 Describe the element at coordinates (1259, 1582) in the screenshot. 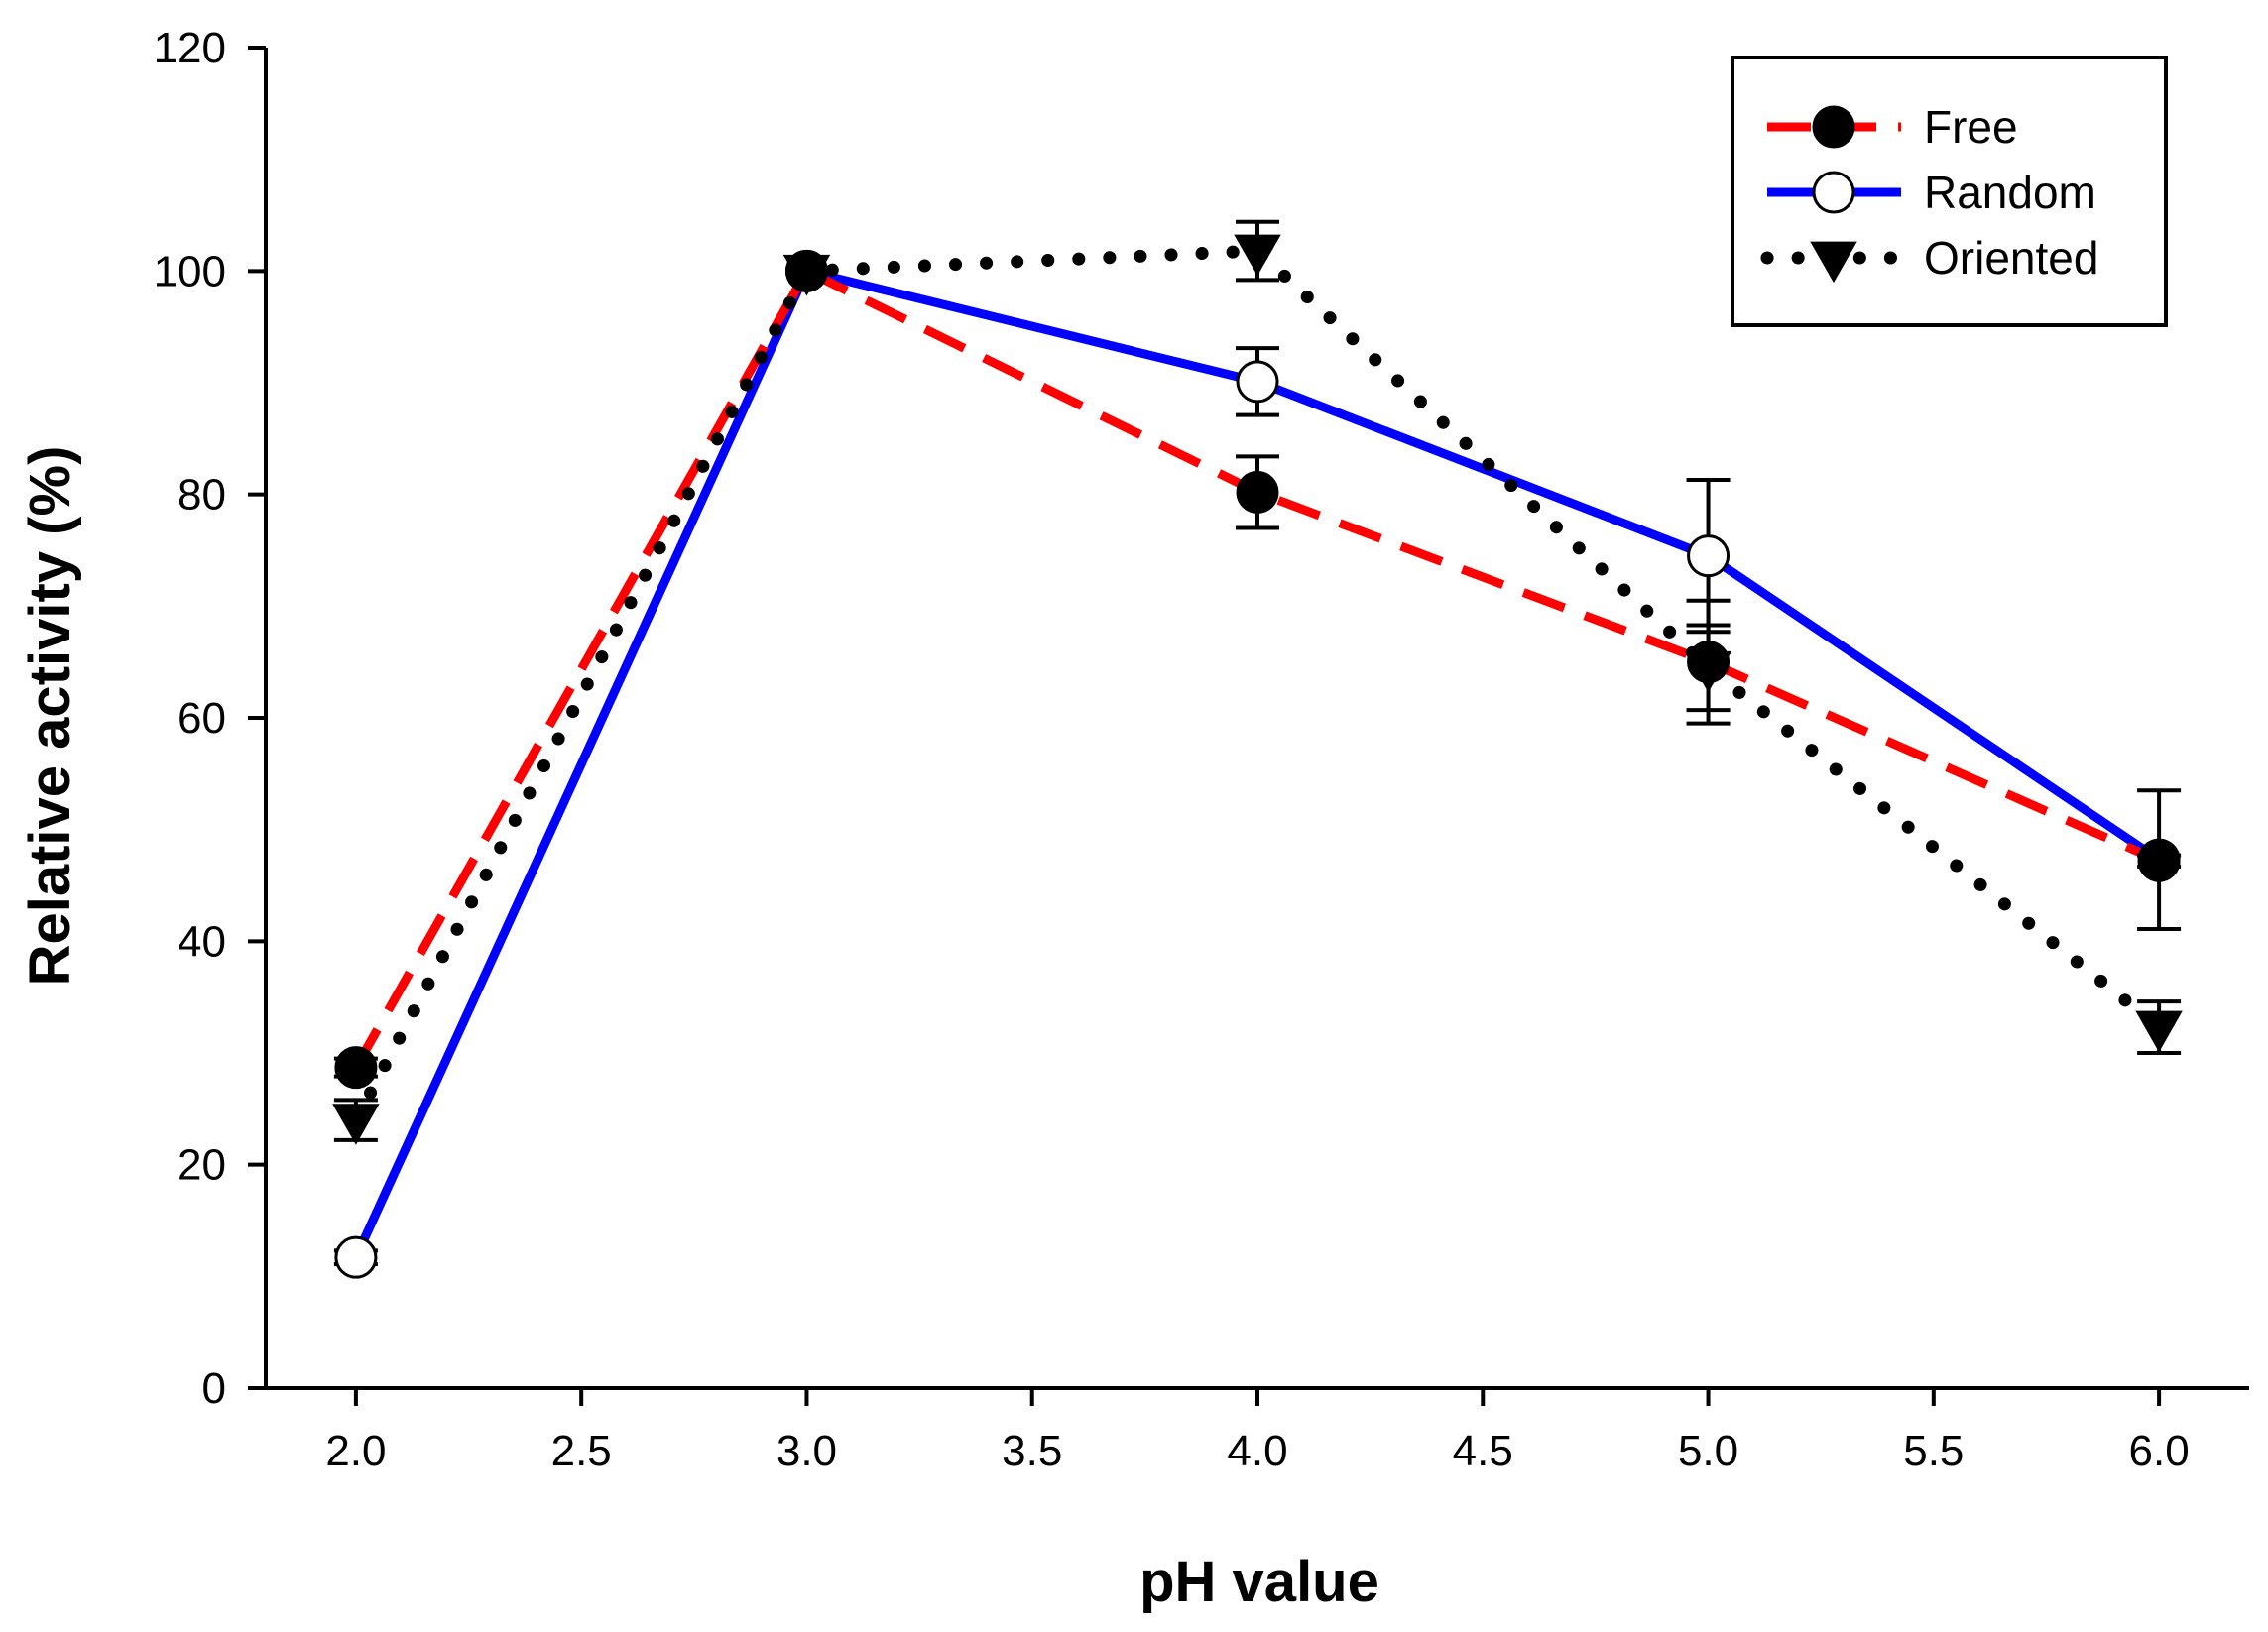

I see `x-axis-title: pH value` at that location.